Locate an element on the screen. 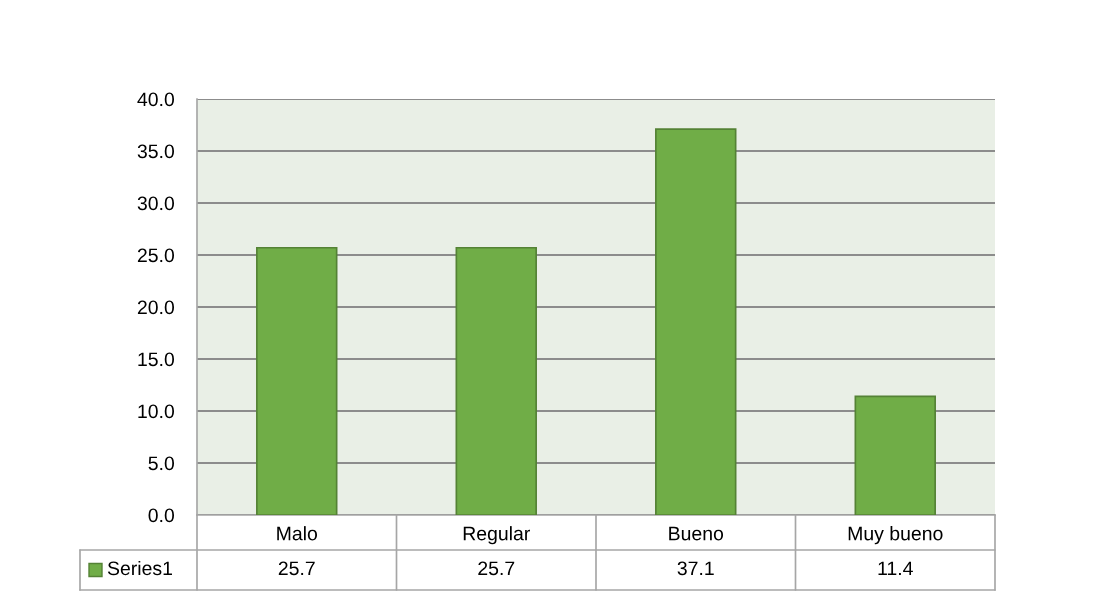 This screenshot has width=1108, height=607. legend-label: Series1 is located at coordinates (139, 568).